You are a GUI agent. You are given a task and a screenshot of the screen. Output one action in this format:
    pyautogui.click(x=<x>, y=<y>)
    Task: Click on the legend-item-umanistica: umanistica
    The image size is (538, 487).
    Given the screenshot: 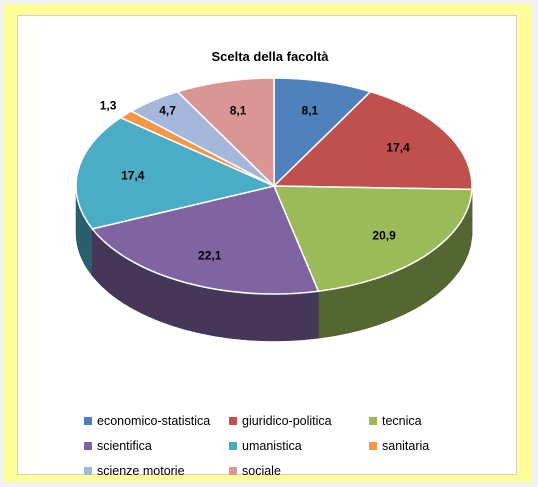 What is the action you would take?
    pyautogui.click(x=299, y=445)
    